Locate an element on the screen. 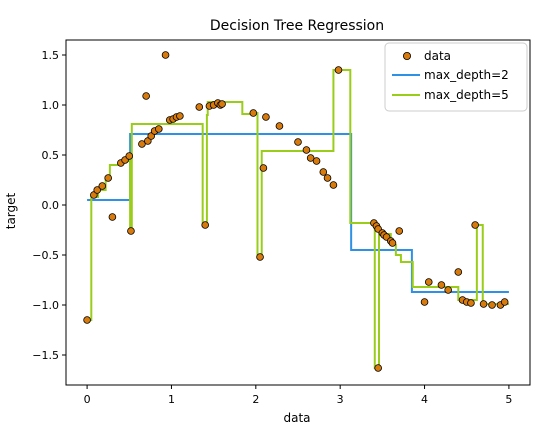  x-axis-label: data is located at coordinates (296, 418).